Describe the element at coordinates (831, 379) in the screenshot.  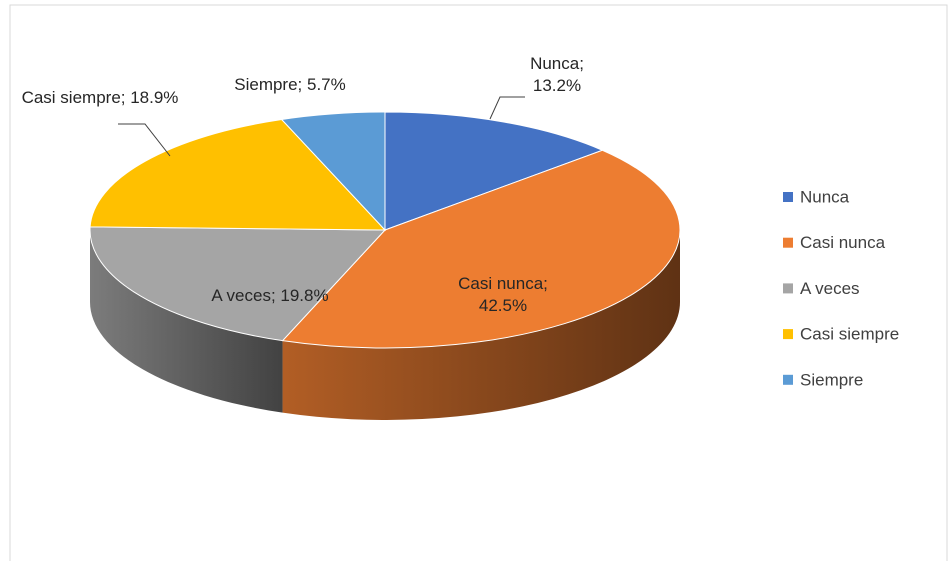
I see `legend-label: Siempre` at that location.